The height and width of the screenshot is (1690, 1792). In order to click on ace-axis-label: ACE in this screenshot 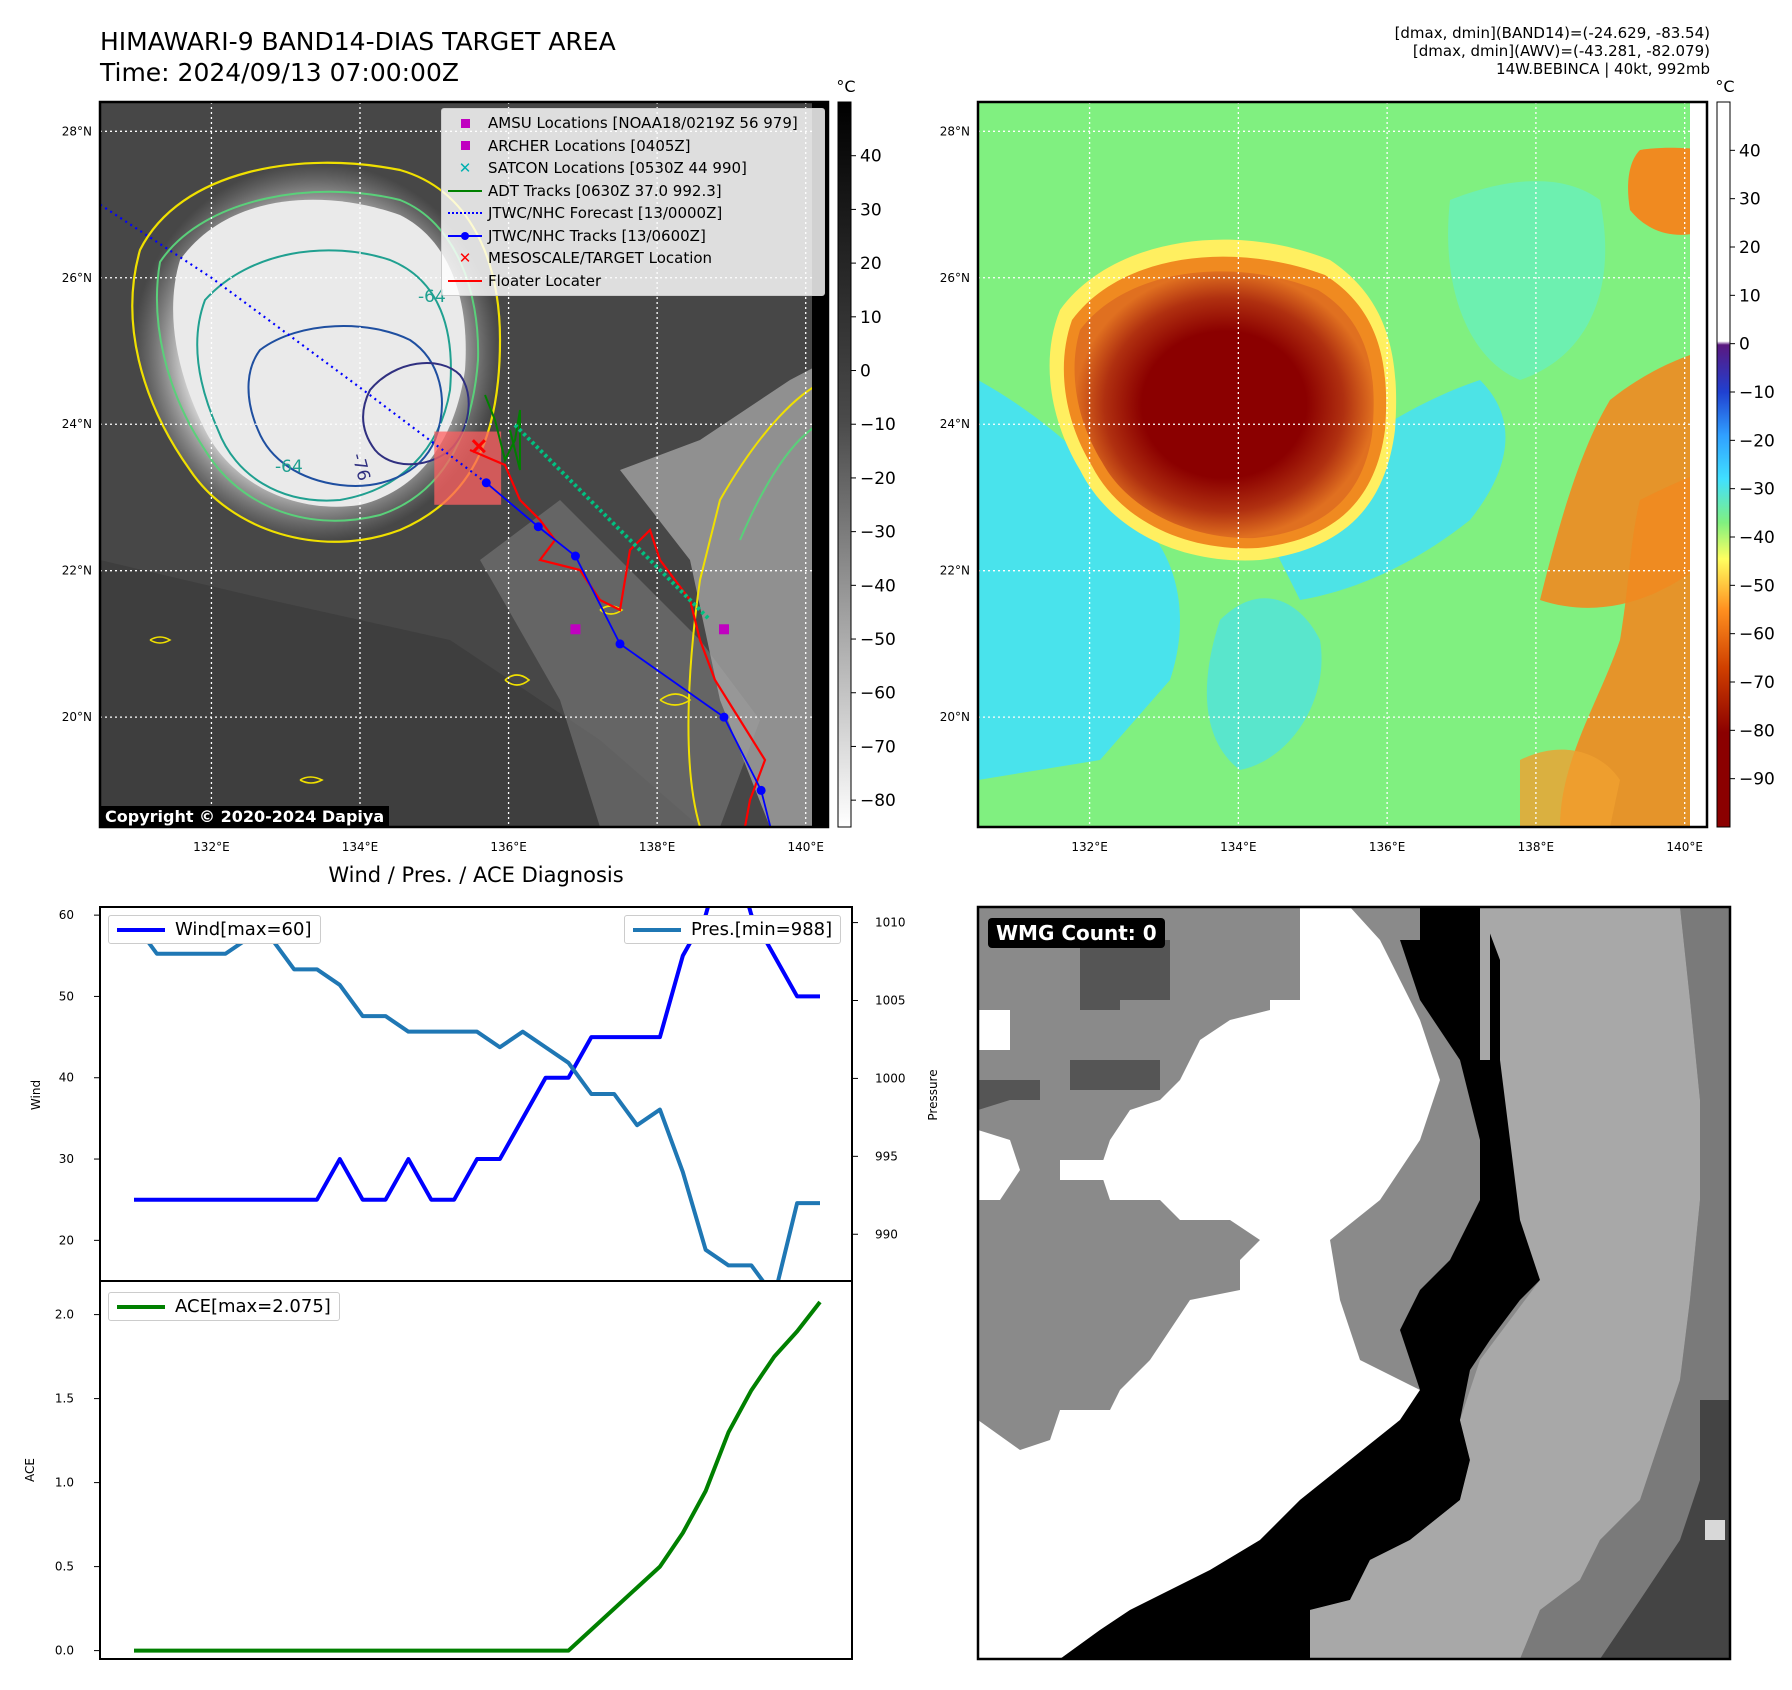, I will do `click(30, 1470)`.